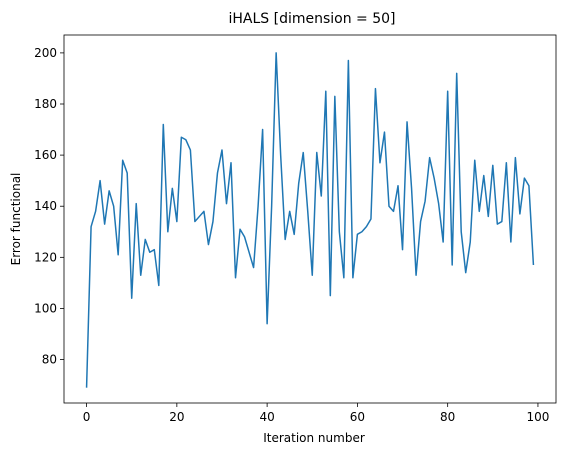  Describe the element at coordinates (45, 308) in the screenshot. I see `y-tick-label: 100` at that location.